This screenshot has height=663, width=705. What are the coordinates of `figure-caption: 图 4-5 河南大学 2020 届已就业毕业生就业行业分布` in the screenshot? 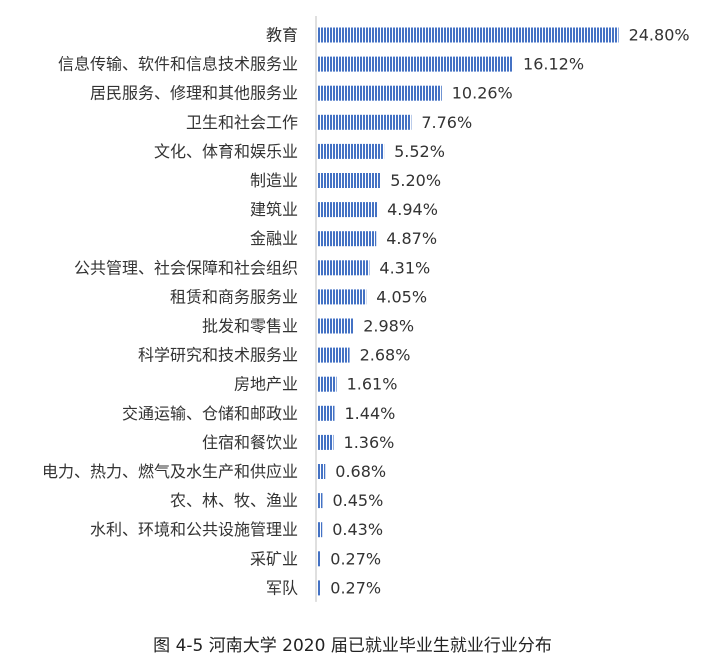 It's located at (352, 646).